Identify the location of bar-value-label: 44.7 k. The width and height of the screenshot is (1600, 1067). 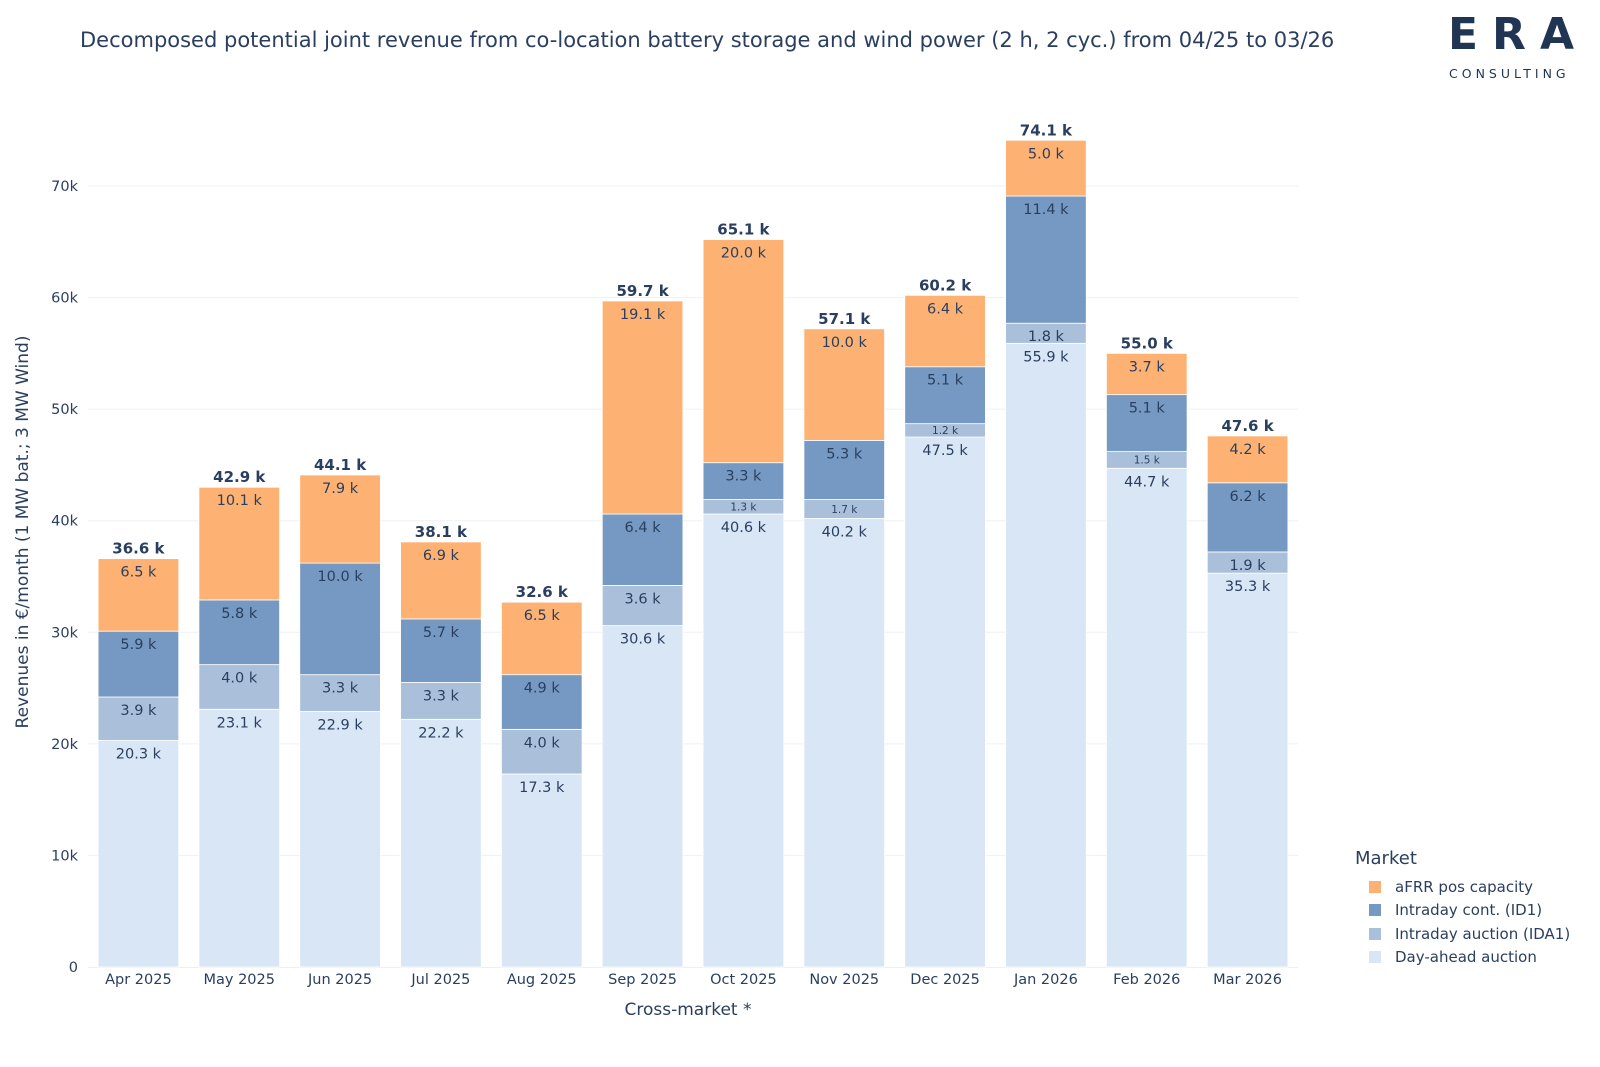
(1147, 482).